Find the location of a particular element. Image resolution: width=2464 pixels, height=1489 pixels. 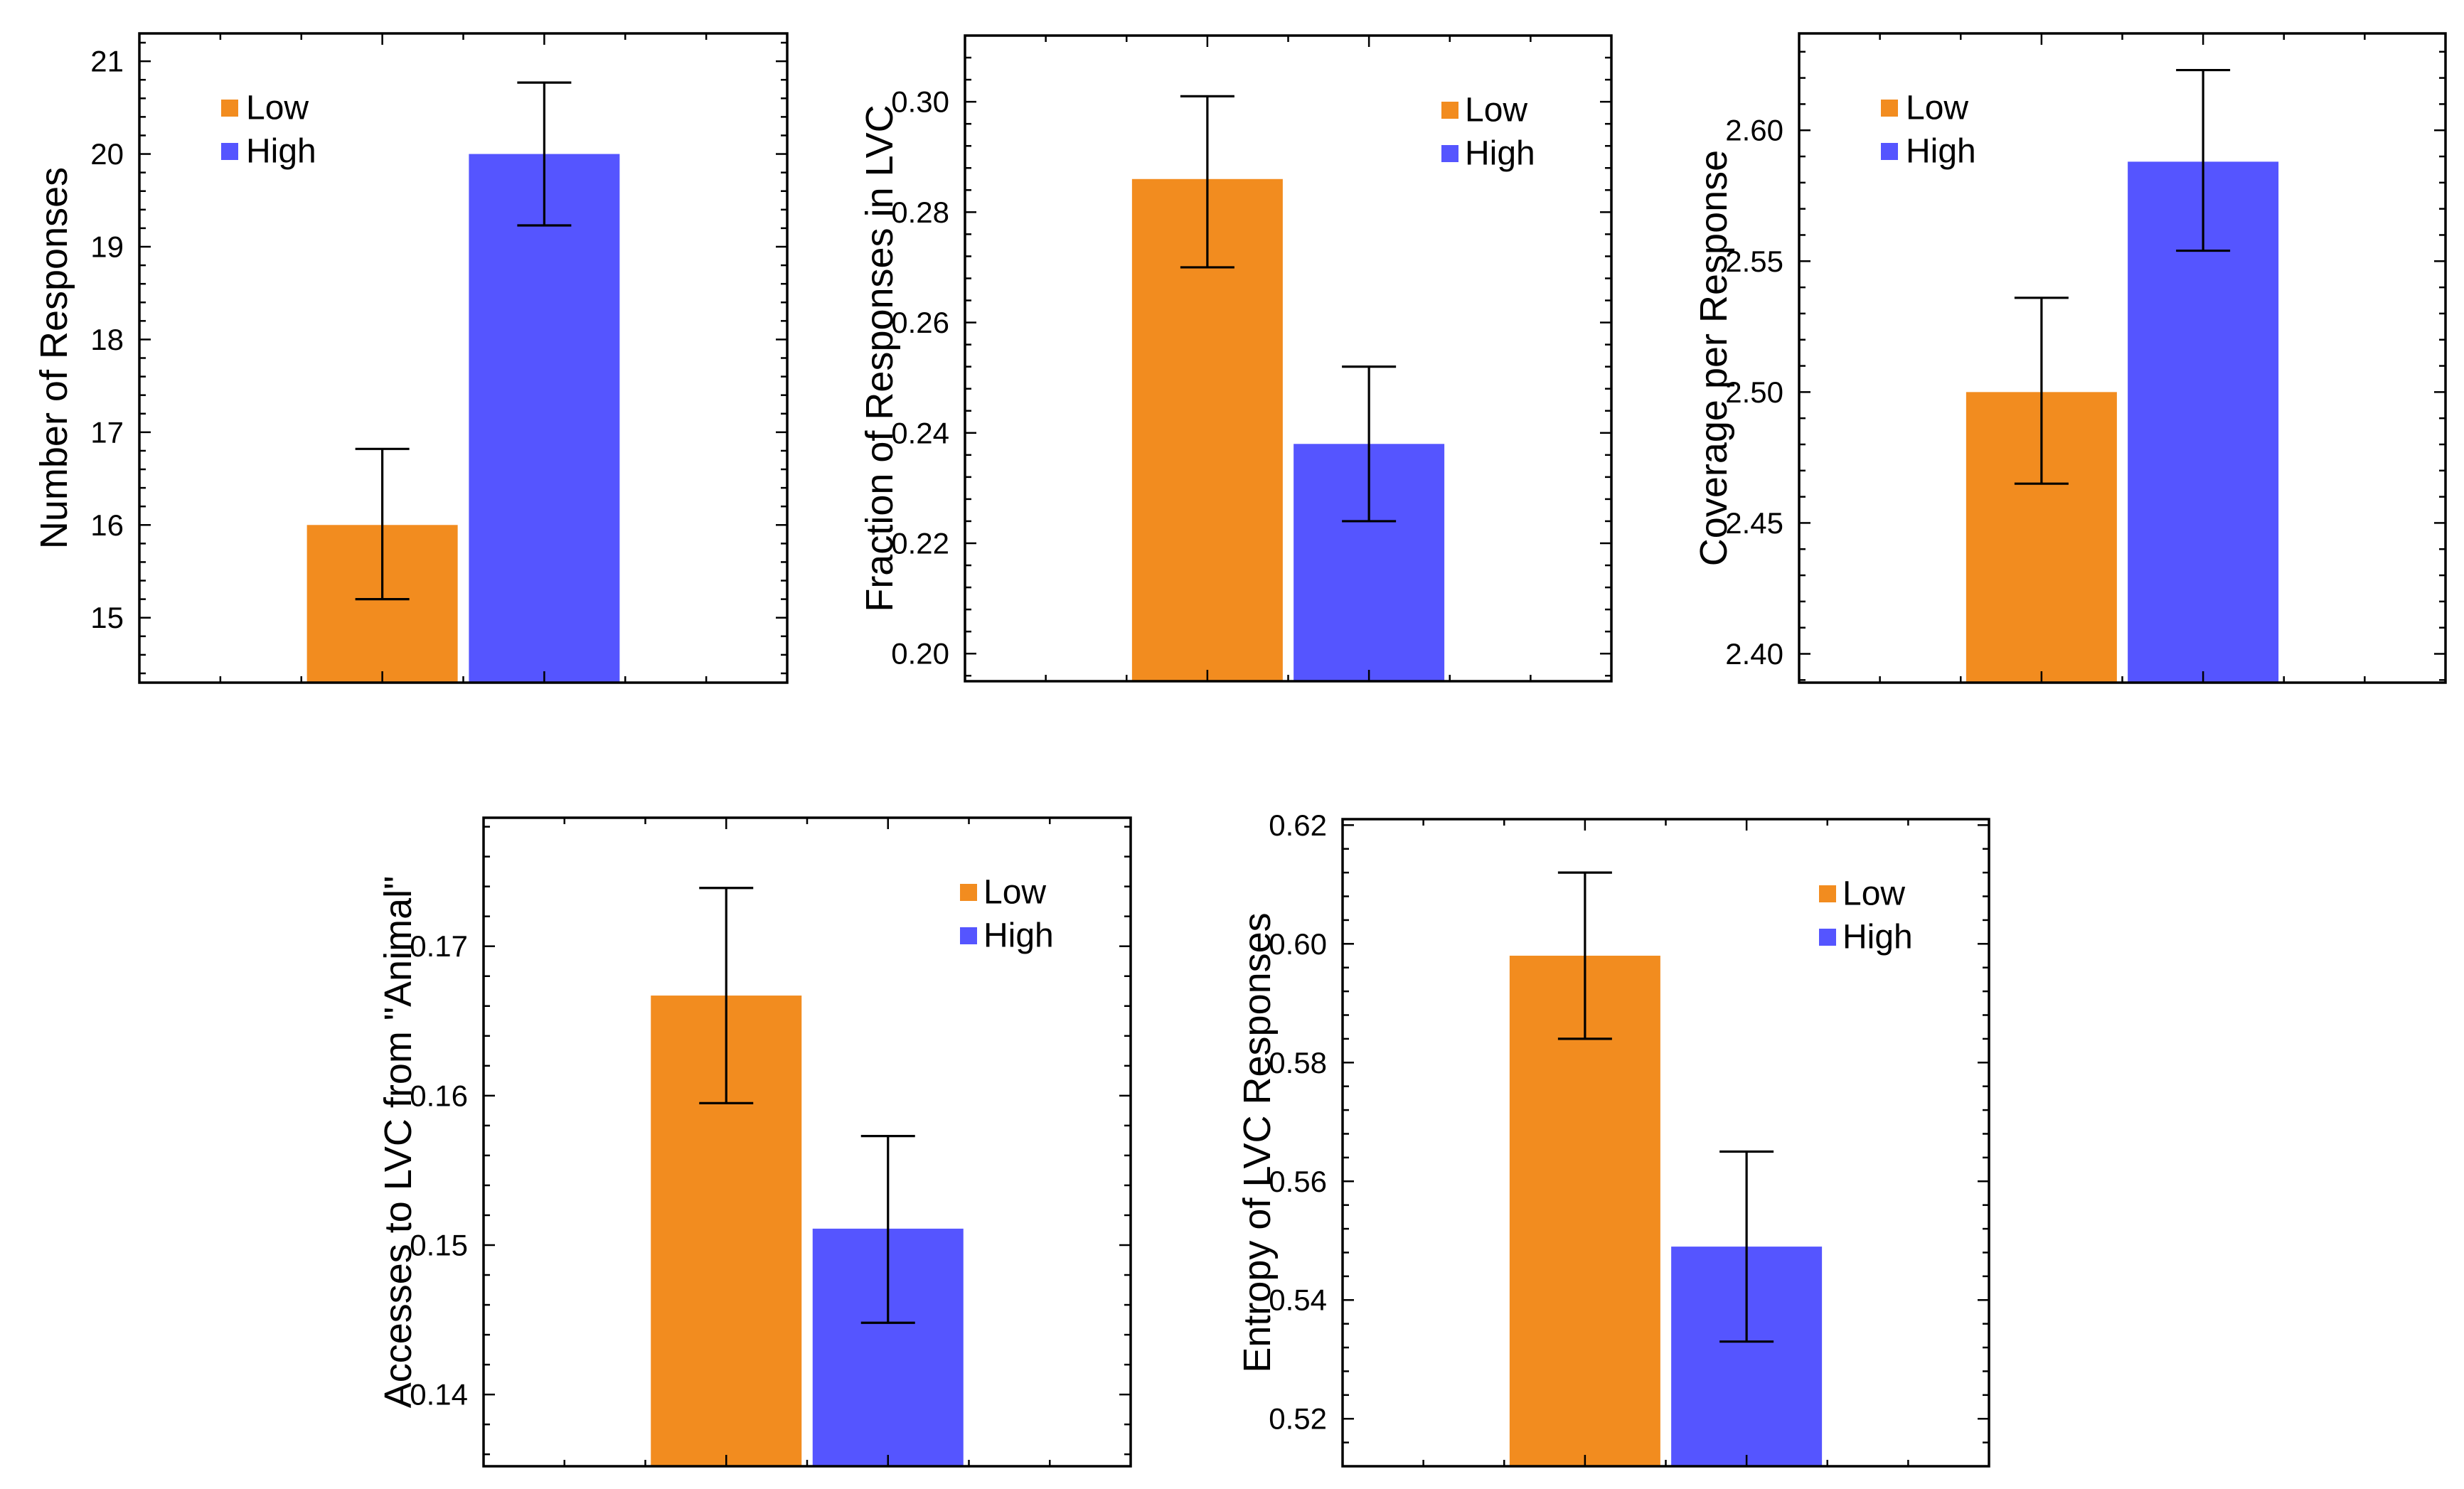

y-tick-label: 0.52 is located at coordinates (1298, 1419).